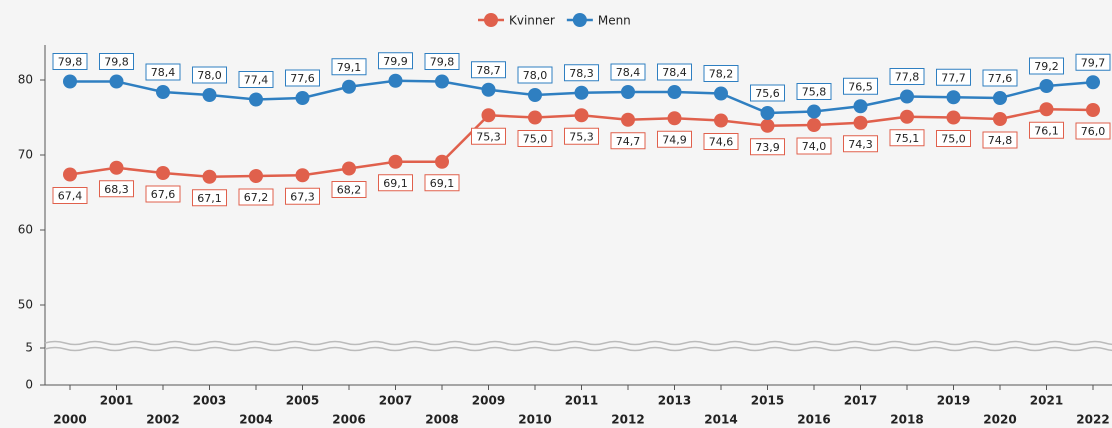  Describe the element at coordinates (581, 73) in the screenshot. I see `value-label: 78,3` at that location.